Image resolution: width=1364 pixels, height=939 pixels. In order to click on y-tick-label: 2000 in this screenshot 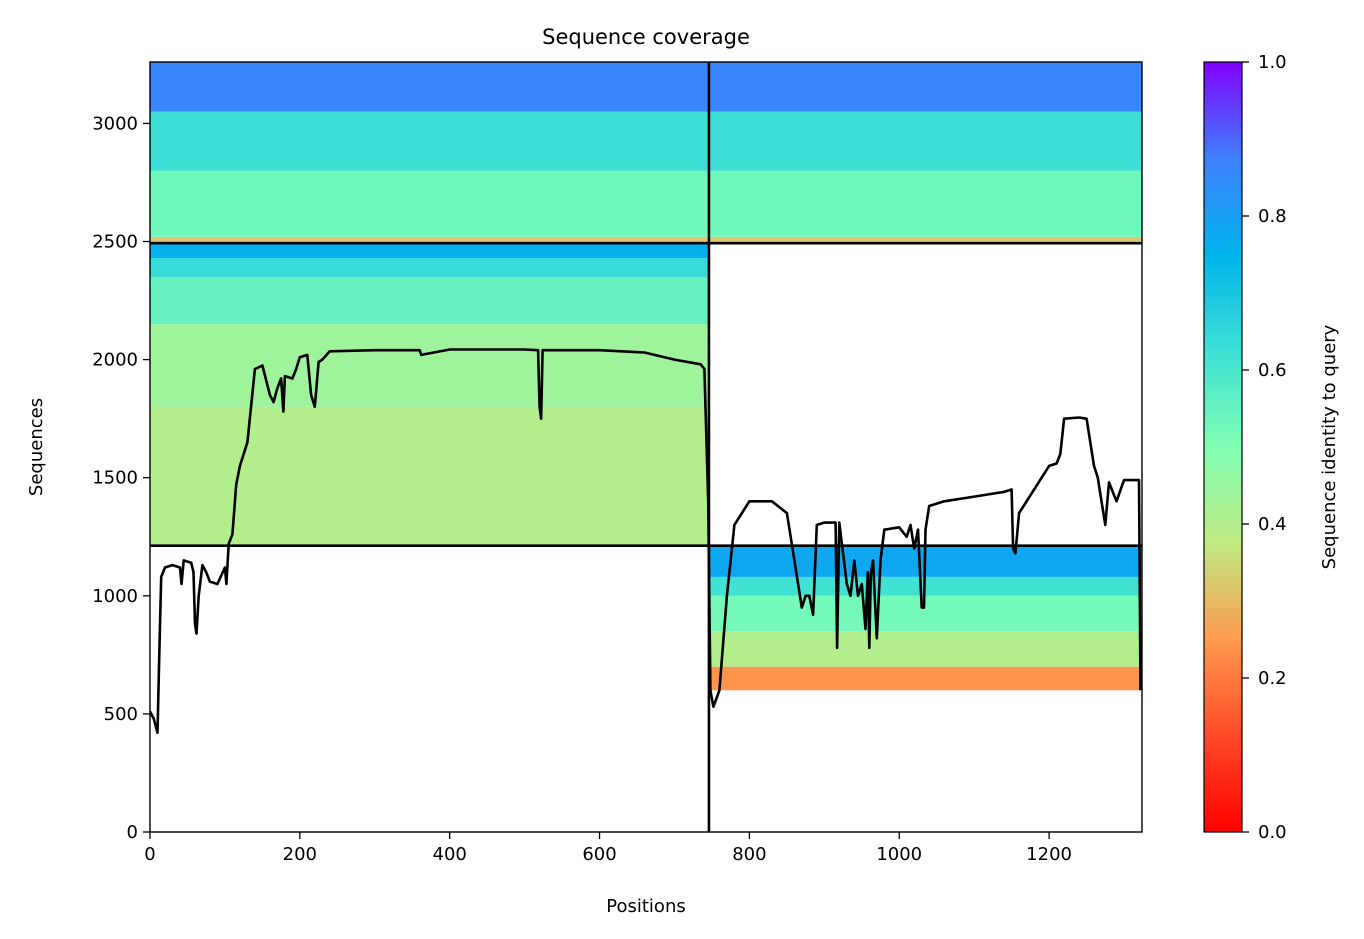, I will do `click(115, 360)`.